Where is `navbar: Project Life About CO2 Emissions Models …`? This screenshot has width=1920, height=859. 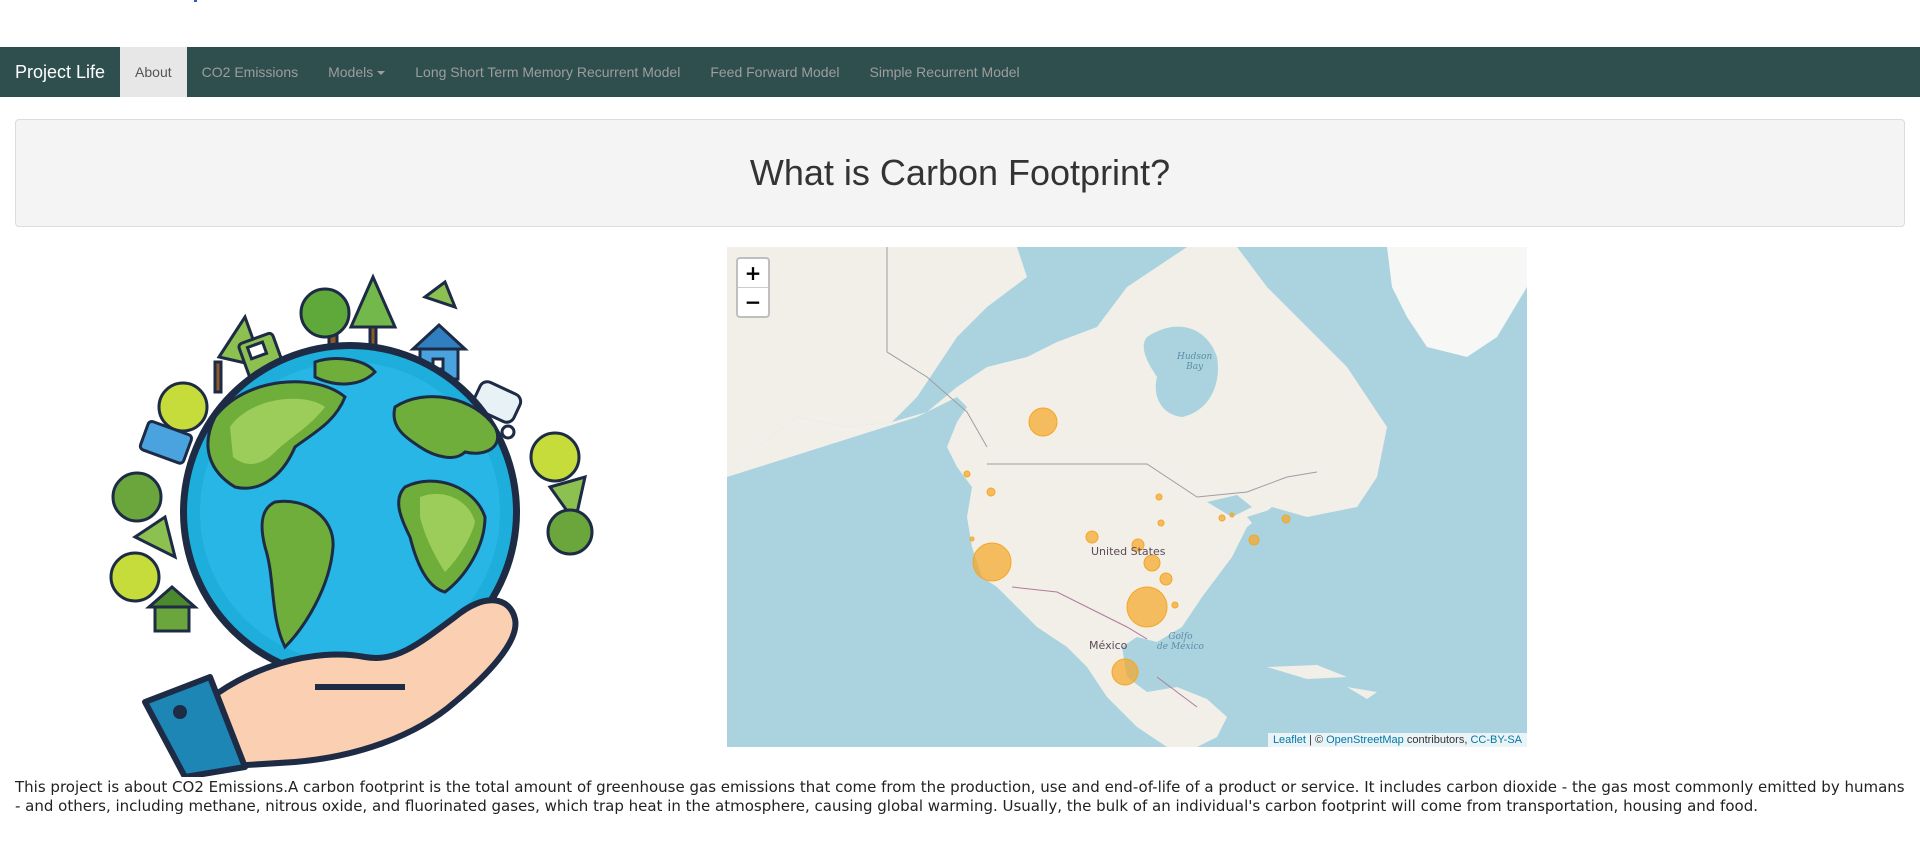
navbar: Project Life About CO2 Emissions Models … is located at coordinates (960, 72).